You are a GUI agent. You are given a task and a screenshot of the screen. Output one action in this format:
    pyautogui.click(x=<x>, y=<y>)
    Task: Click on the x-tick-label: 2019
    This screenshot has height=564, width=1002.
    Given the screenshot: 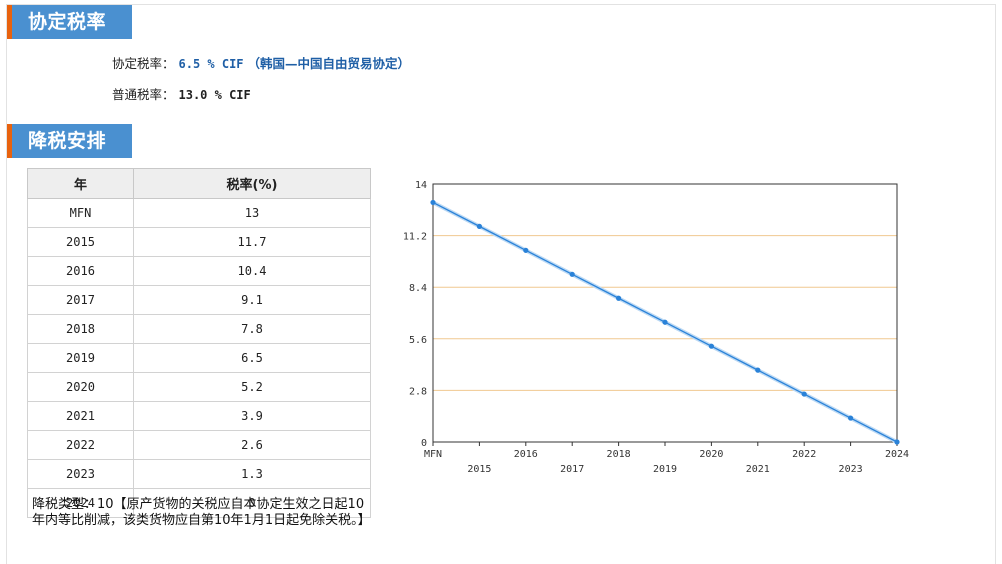 What is the action you would take?
    pyautogui.click(x=665, y=469)
    